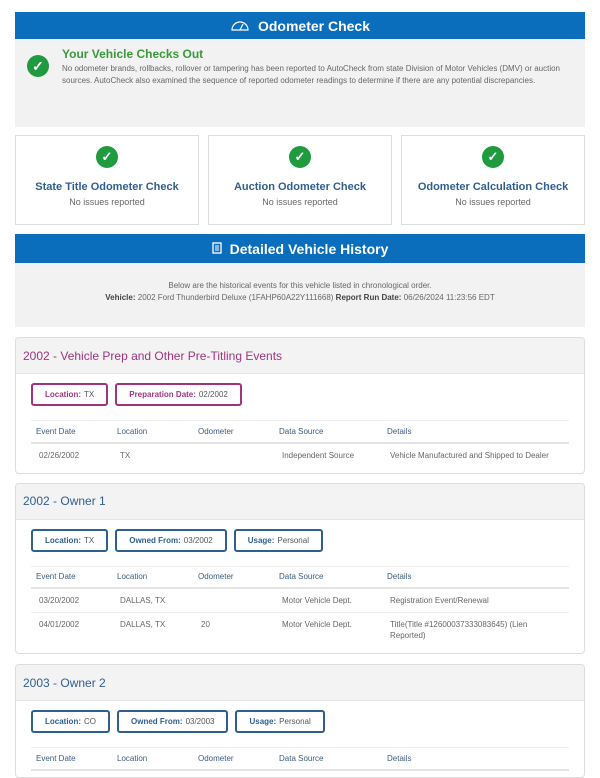  Describe the element at coordinates (493, 187) in the screenshot. I see `card-title: Odometer Calculation Check` at that location.